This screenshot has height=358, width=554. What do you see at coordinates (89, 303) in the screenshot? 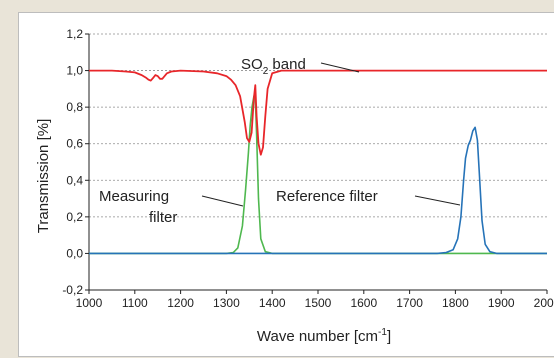
I see `x-tick-label-0: 1000` at bounding box center [89, 303].